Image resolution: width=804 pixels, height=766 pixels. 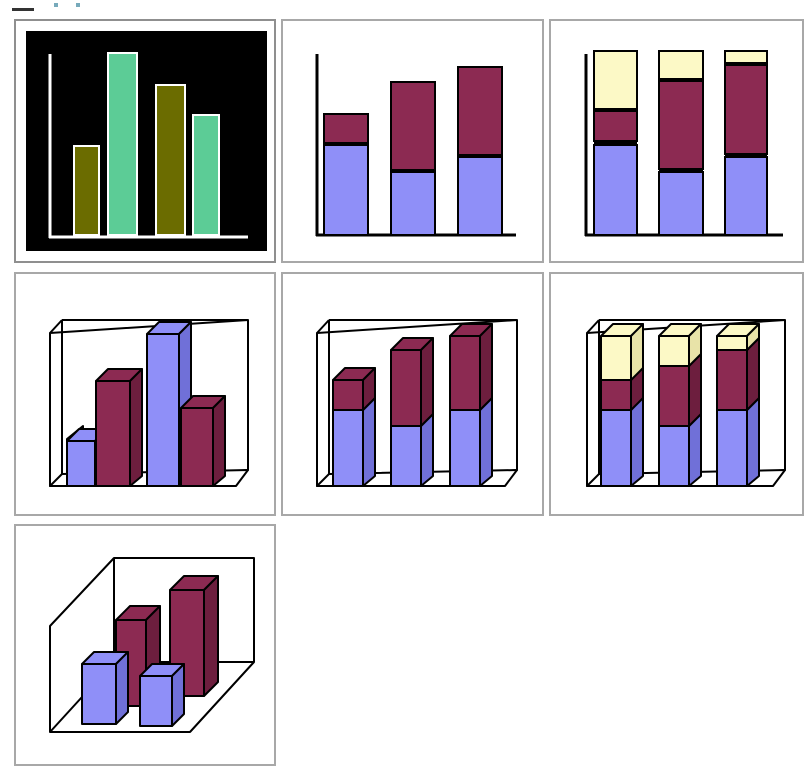 I want to click on clustered-column-icon, so click(x=146, y=141).